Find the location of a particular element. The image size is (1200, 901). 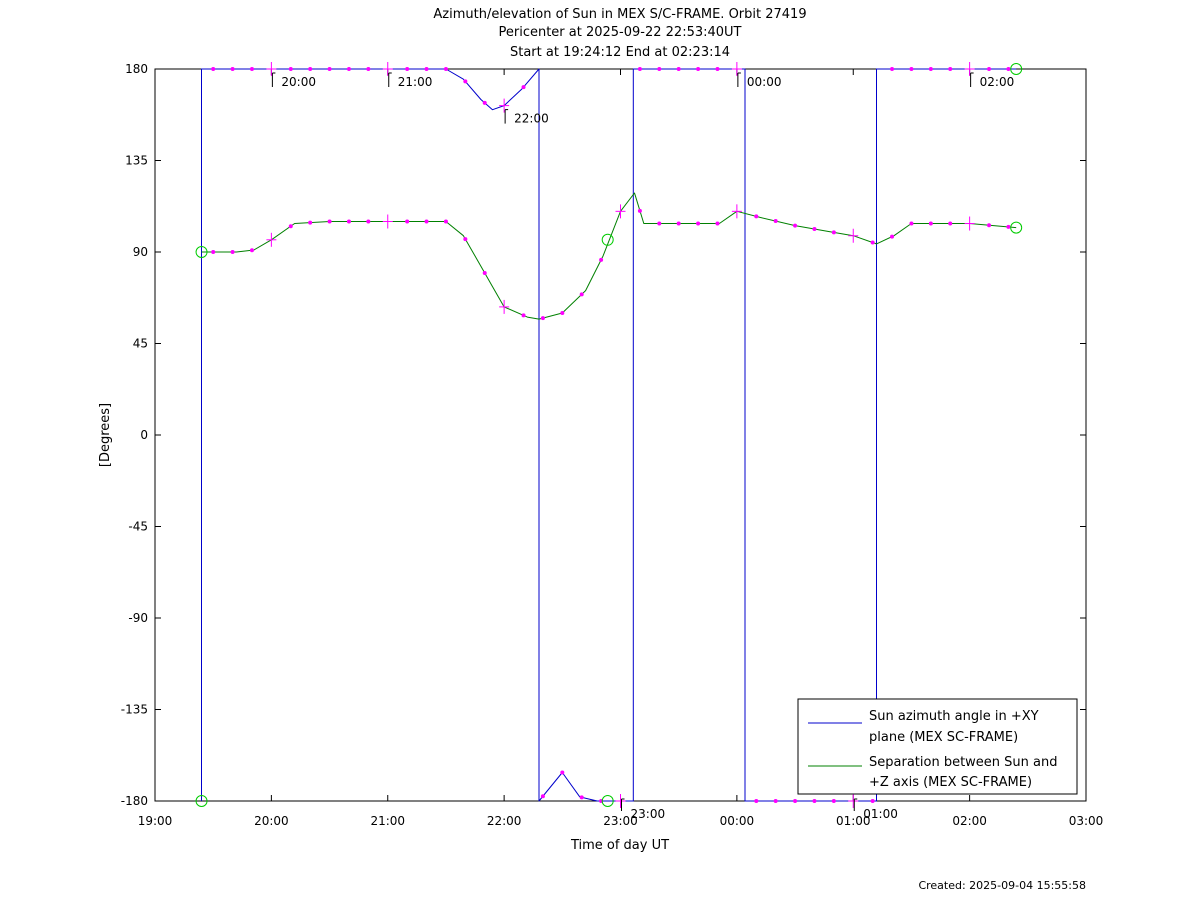

x-tick-label: 21:00 is located at coordinates (387, 821).